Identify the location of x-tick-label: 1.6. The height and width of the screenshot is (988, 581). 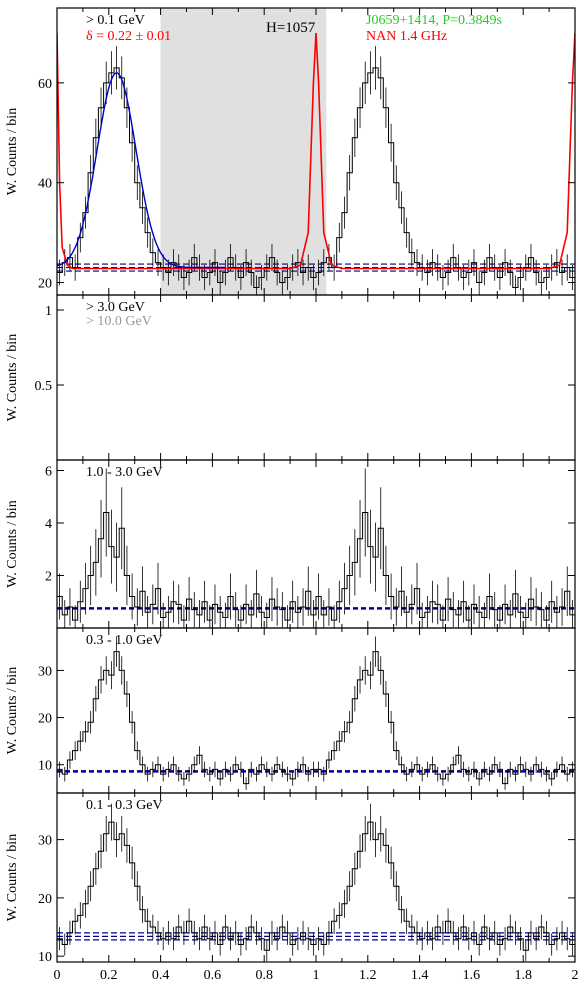
(472, 975).